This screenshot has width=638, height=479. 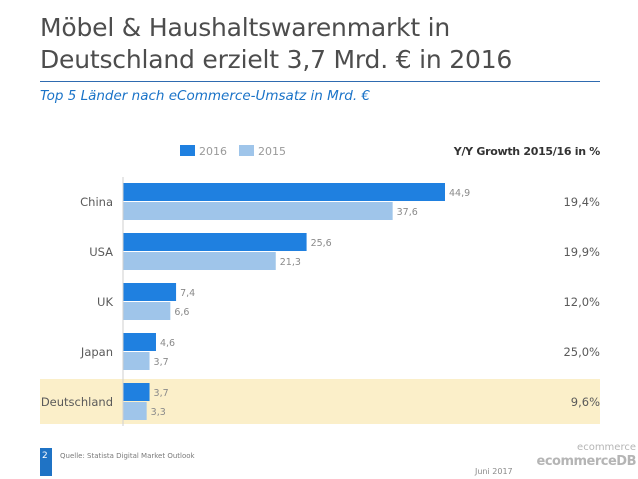 What do you see at coordinates (606, 447) in the screenshot?
I see `logo-text-top: ecommerce` at bounding box center [606, 447].